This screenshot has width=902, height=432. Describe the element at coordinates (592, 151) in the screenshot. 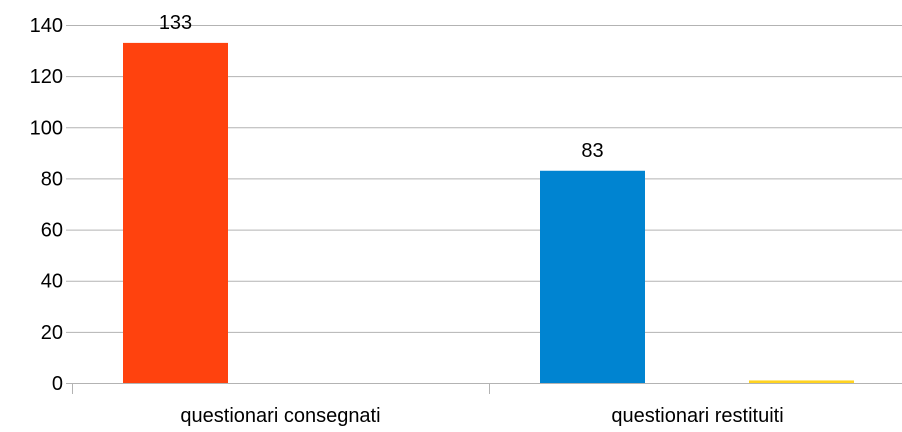

I see `data-label: 83` at that location.